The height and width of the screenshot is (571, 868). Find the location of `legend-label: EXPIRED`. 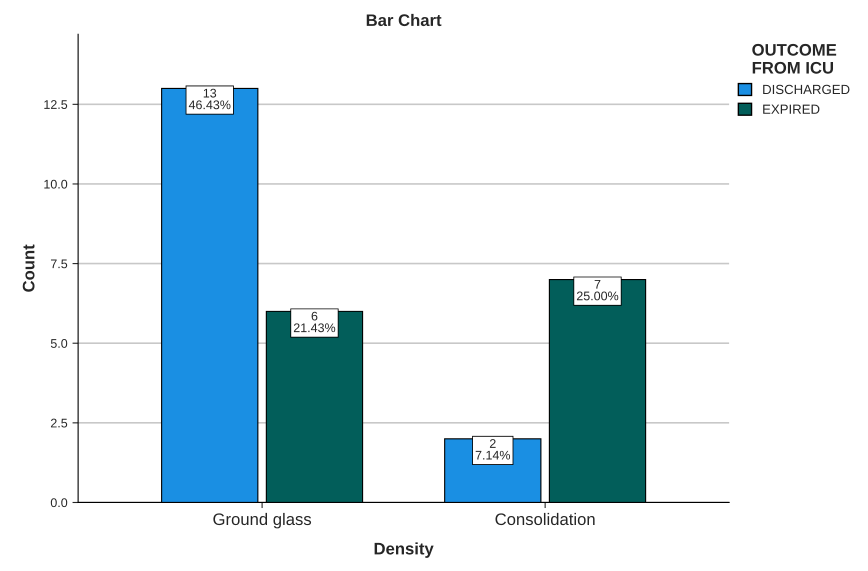

legend-label: EXPIRED is located at coordinates (791, 109).